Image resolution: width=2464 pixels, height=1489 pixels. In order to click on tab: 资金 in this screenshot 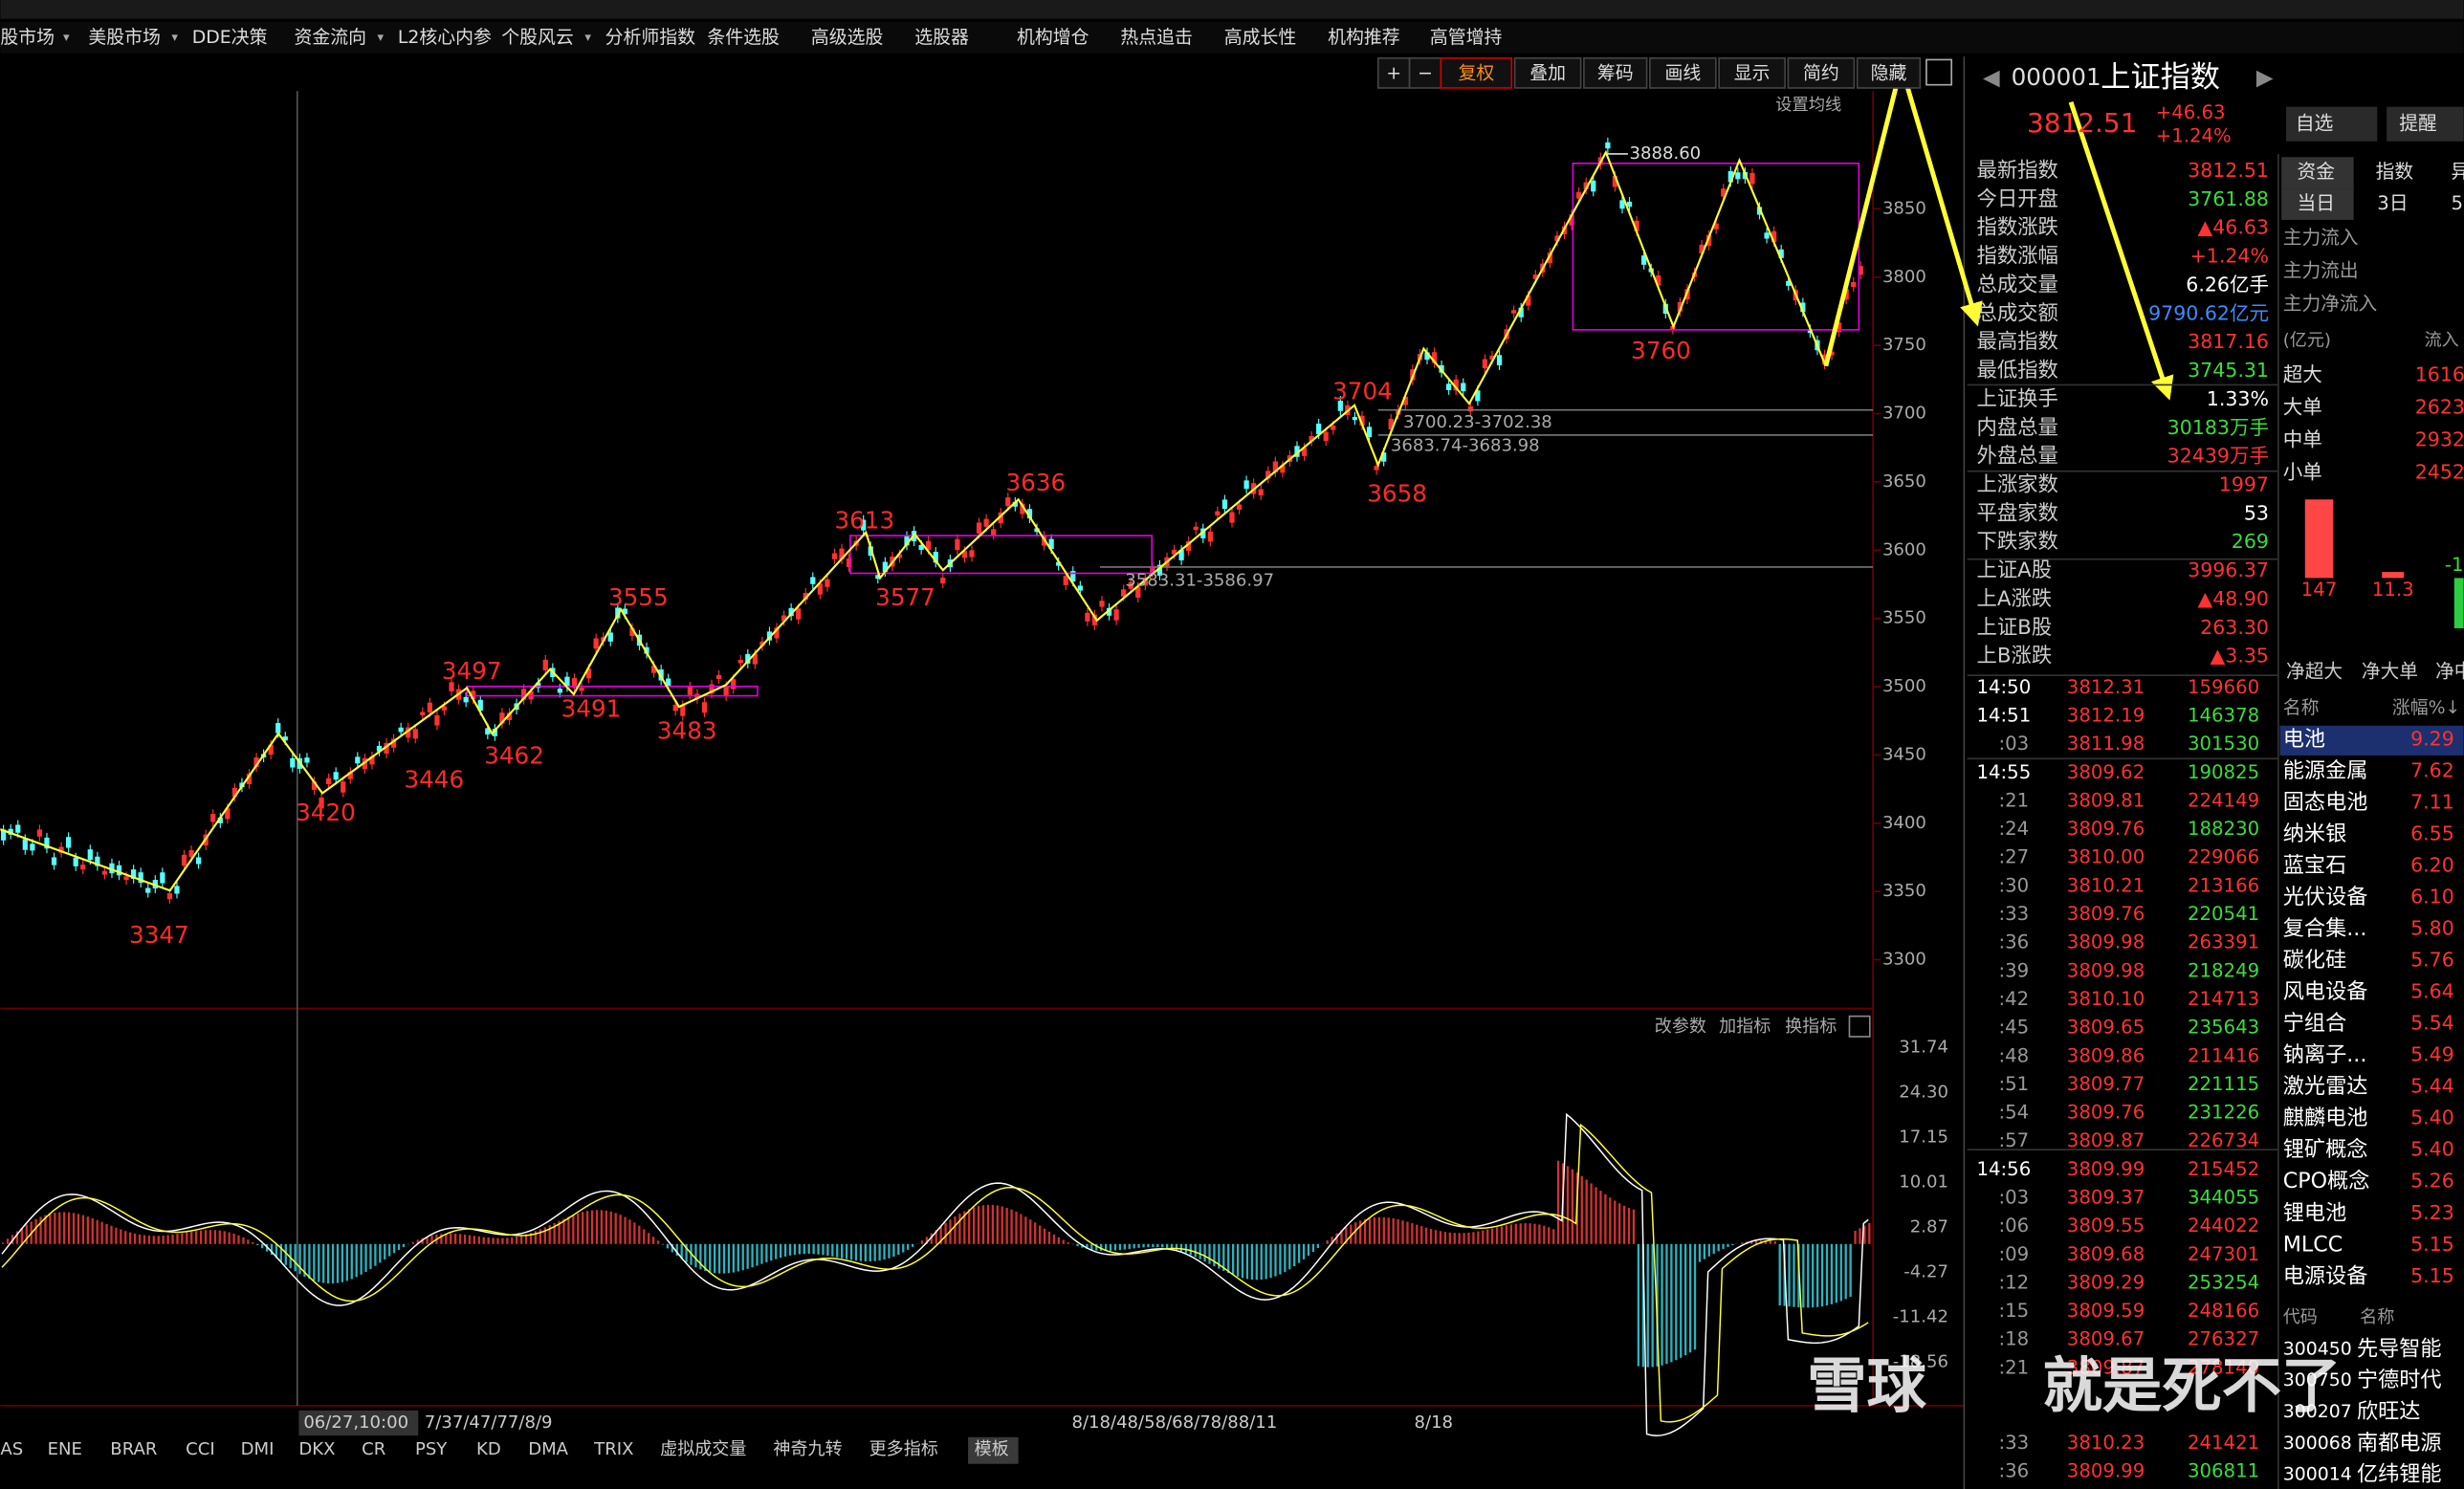, I will do `click(2317, 172)`.